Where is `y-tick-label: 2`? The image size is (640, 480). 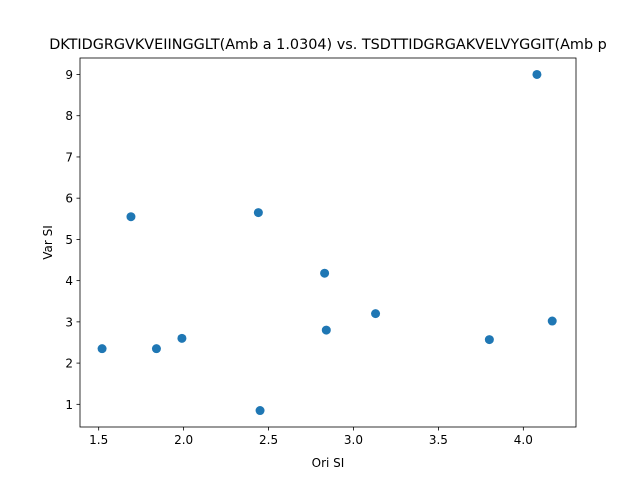 y-tick-label: 2 is located at coordinates (69, 364).